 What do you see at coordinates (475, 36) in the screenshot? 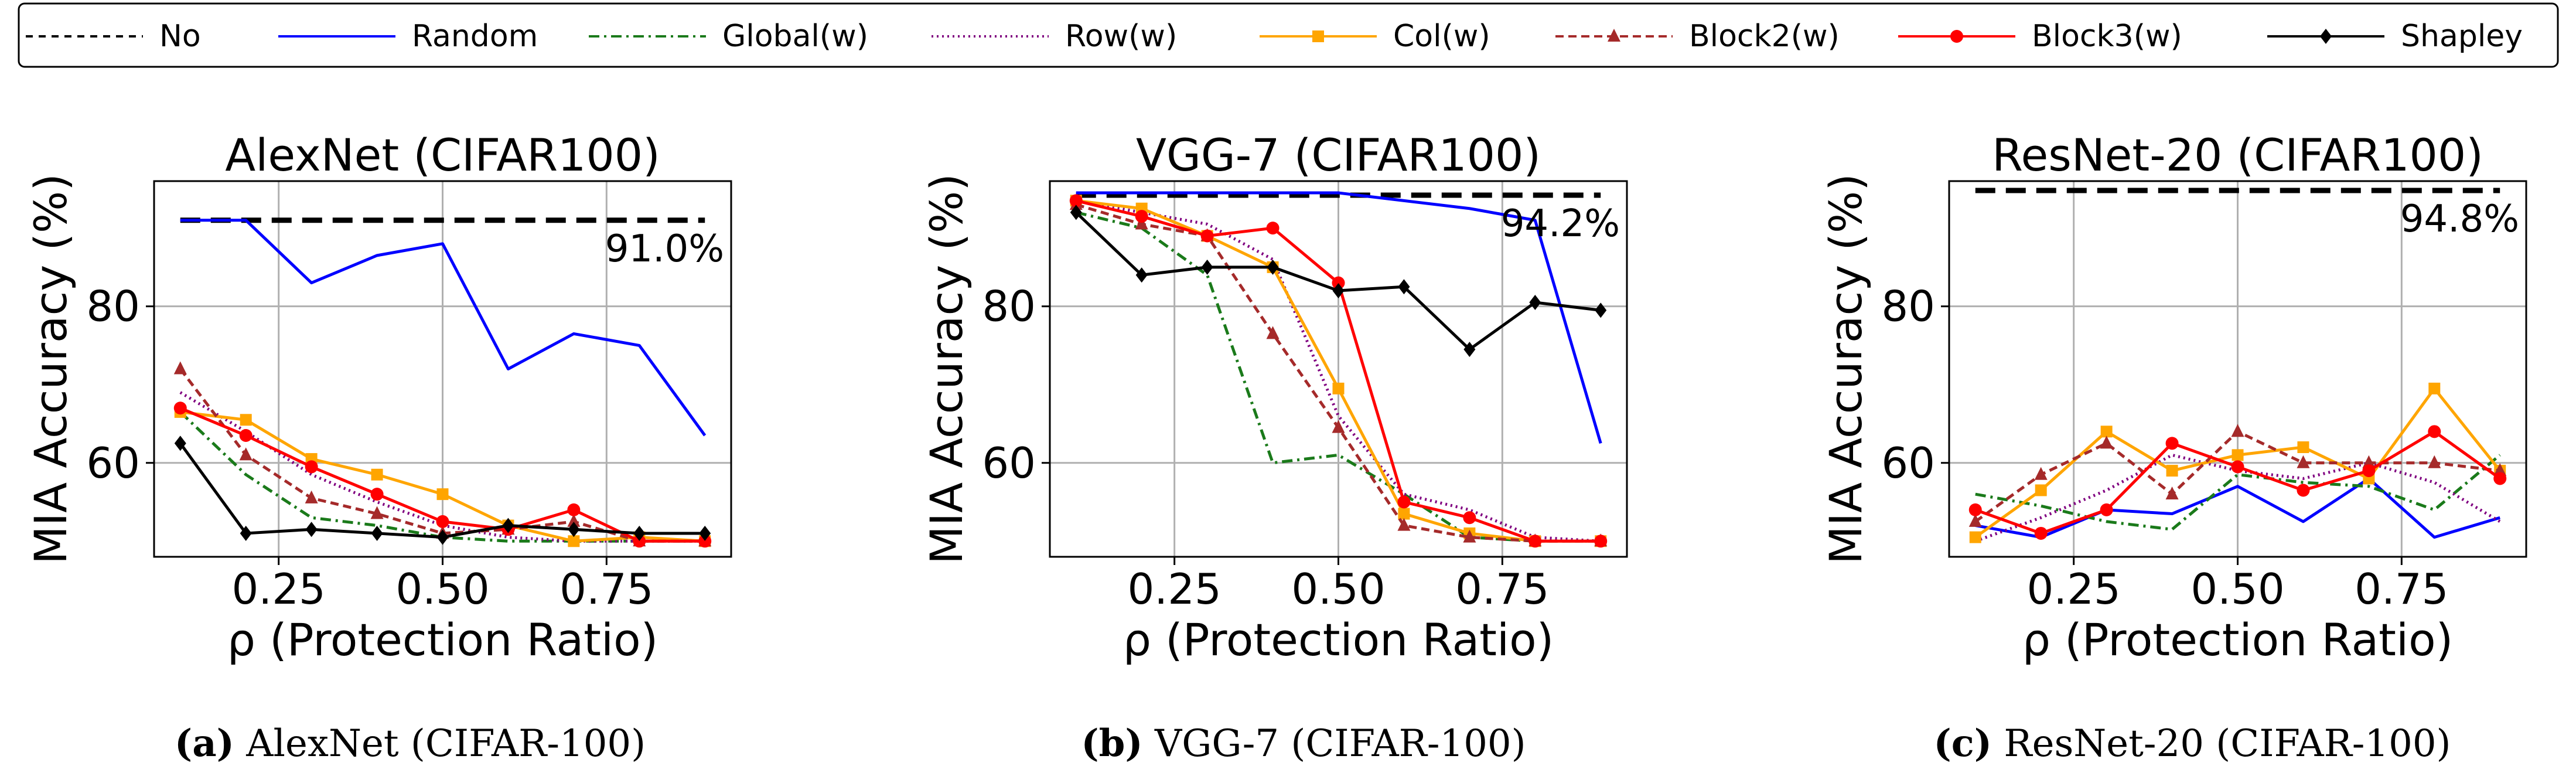
I see `legend-label-random: Random` at bounding box center [475, 36].